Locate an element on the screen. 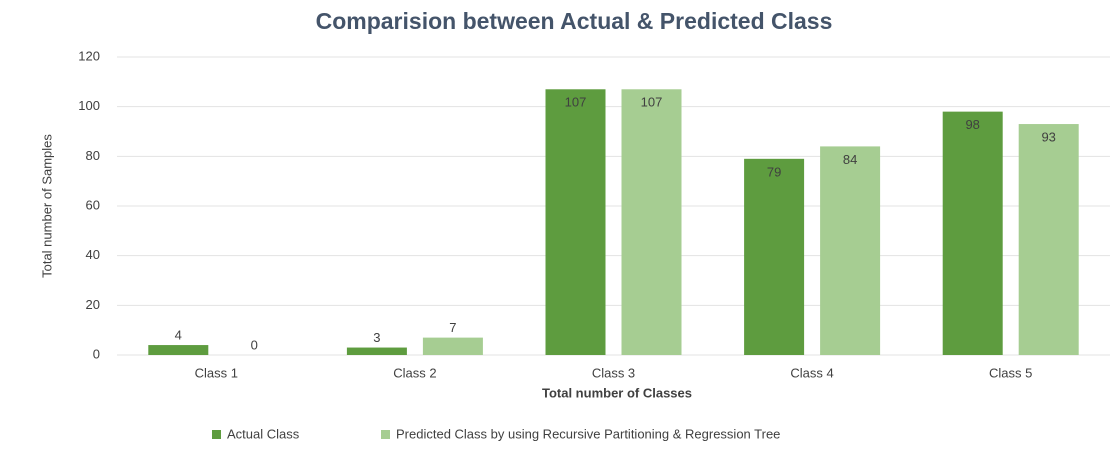 The image size is (1113, 460). data-label: 7 is located at coordinates (452, 327).